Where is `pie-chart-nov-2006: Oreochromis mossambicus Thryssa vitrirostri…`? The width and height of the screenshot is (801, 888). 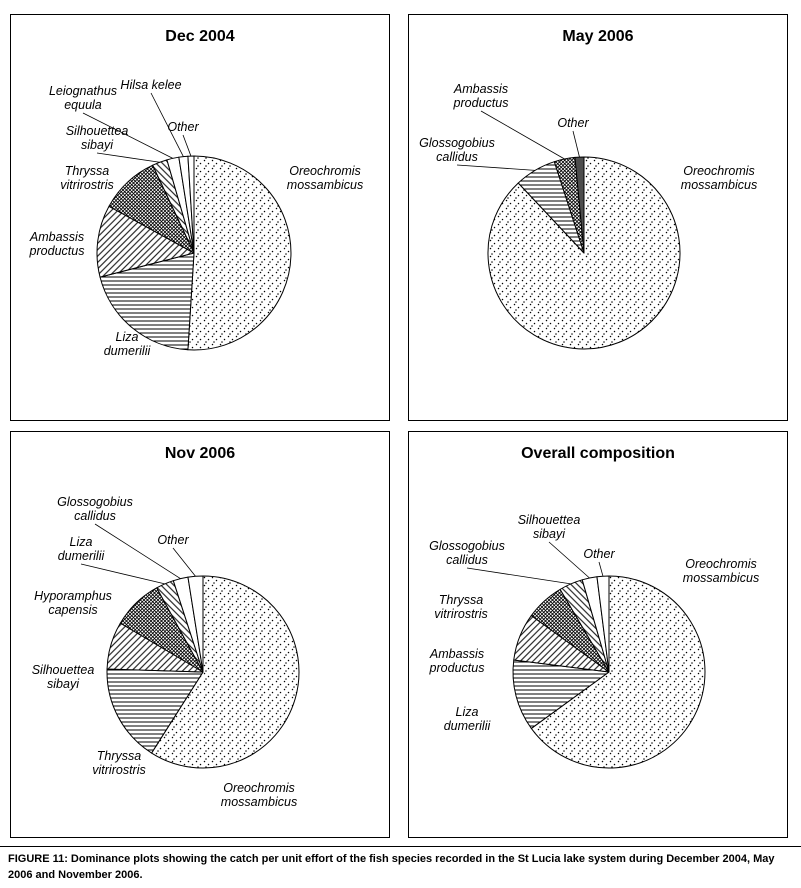
pie-chart-nov-2006: Oreochromis mossambicus Thryssa vitrirostri… is located at coordinates (166, 652).